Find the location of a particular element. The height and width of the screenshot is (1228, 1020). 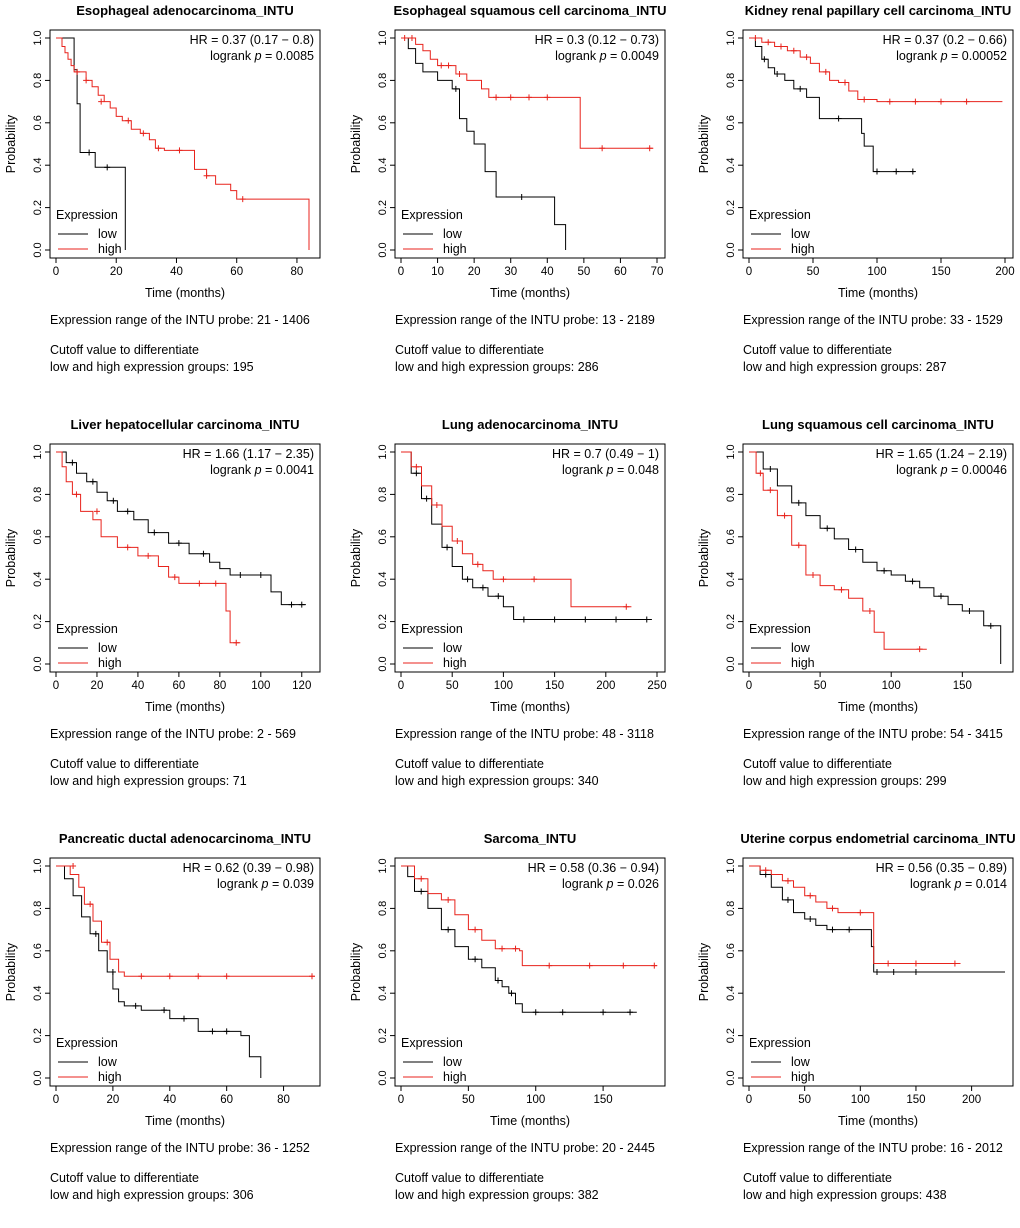

hazard-ratio-text: HR = 0.56 (0.35 − 0.89) is located at coordinates (941, 868).